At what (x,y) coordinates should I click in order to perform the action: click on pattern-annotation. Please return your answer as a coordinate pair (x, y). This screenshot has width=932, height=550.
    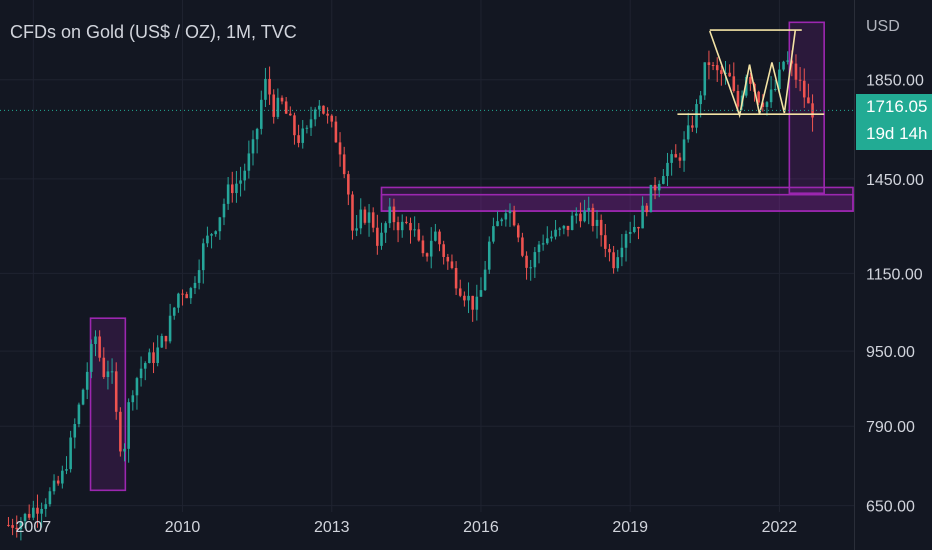
    Looking at the image, I should click on (751, 74).